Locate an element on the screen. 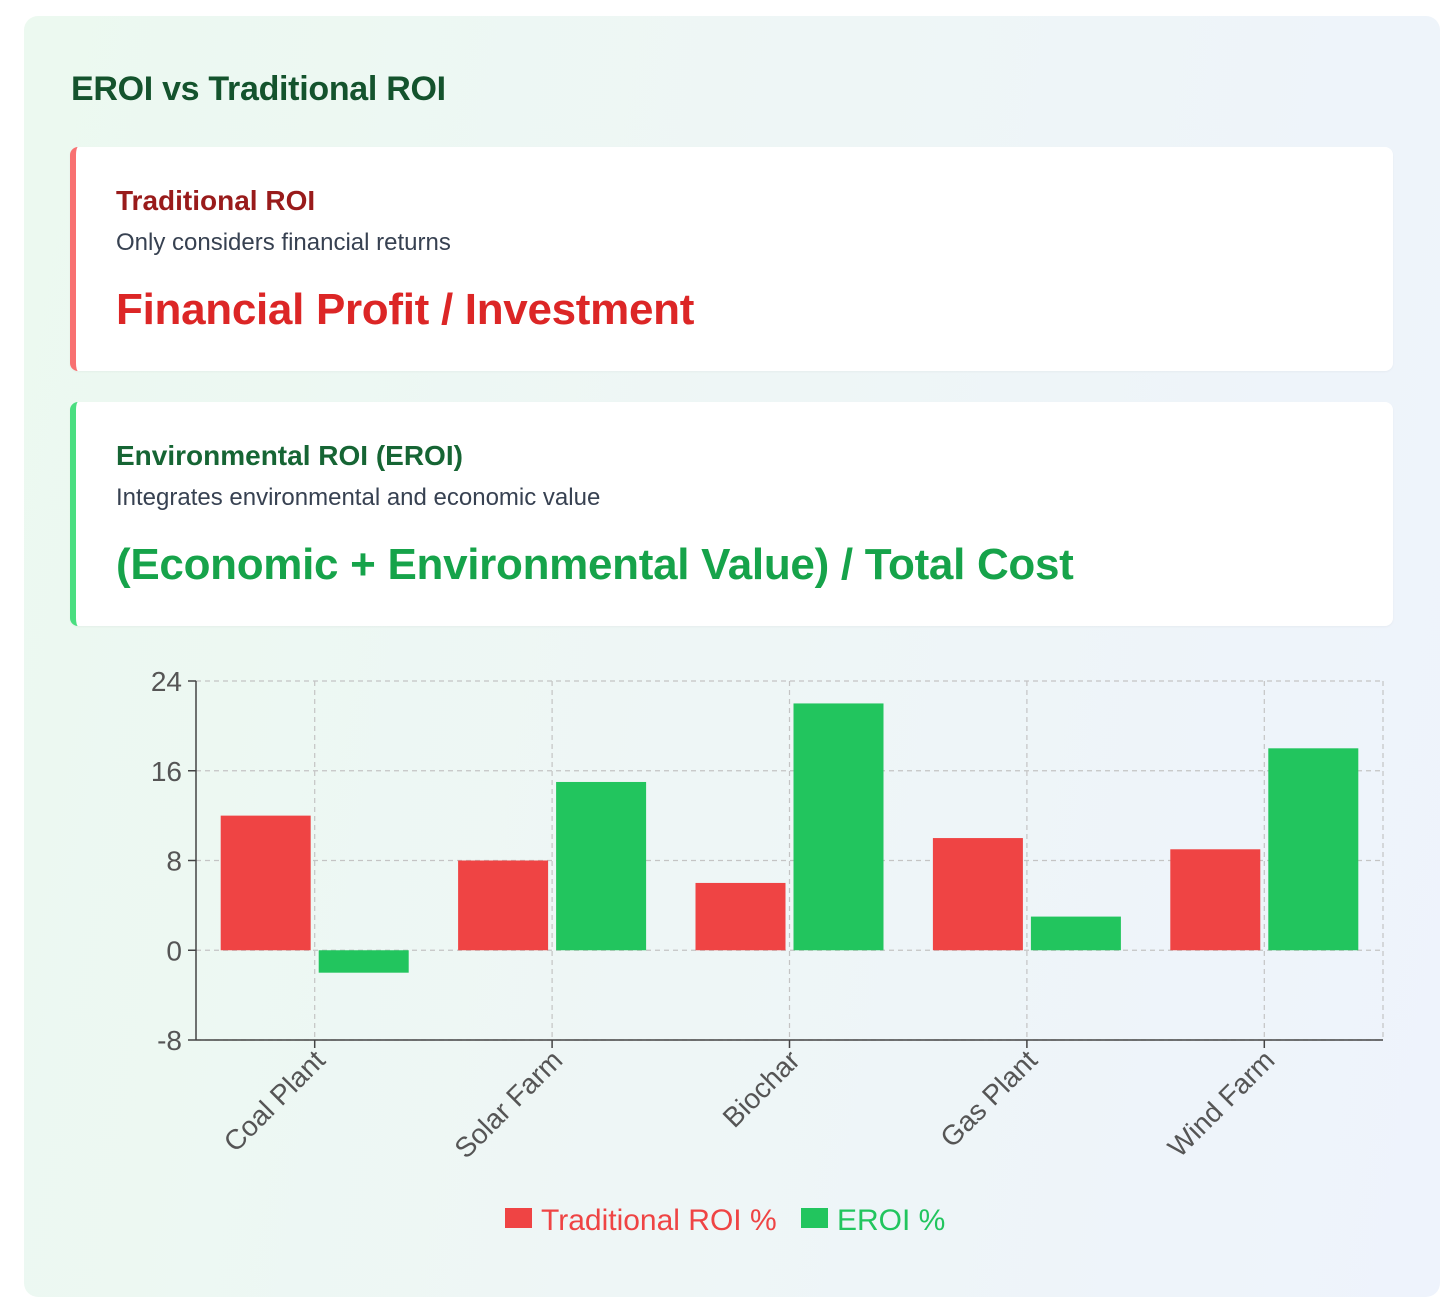  bar-traditional-roi-wind-farm is located at coordinates (1215, 900).